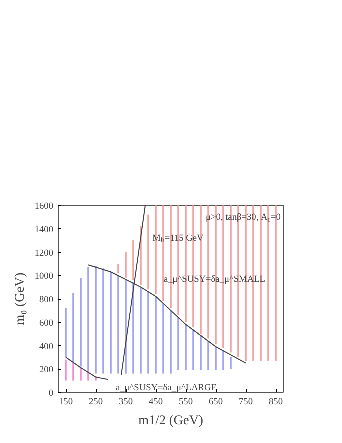 This screenshot has width=342, height=443. I want to click on x-tick-label: 550, so click(186, 403).